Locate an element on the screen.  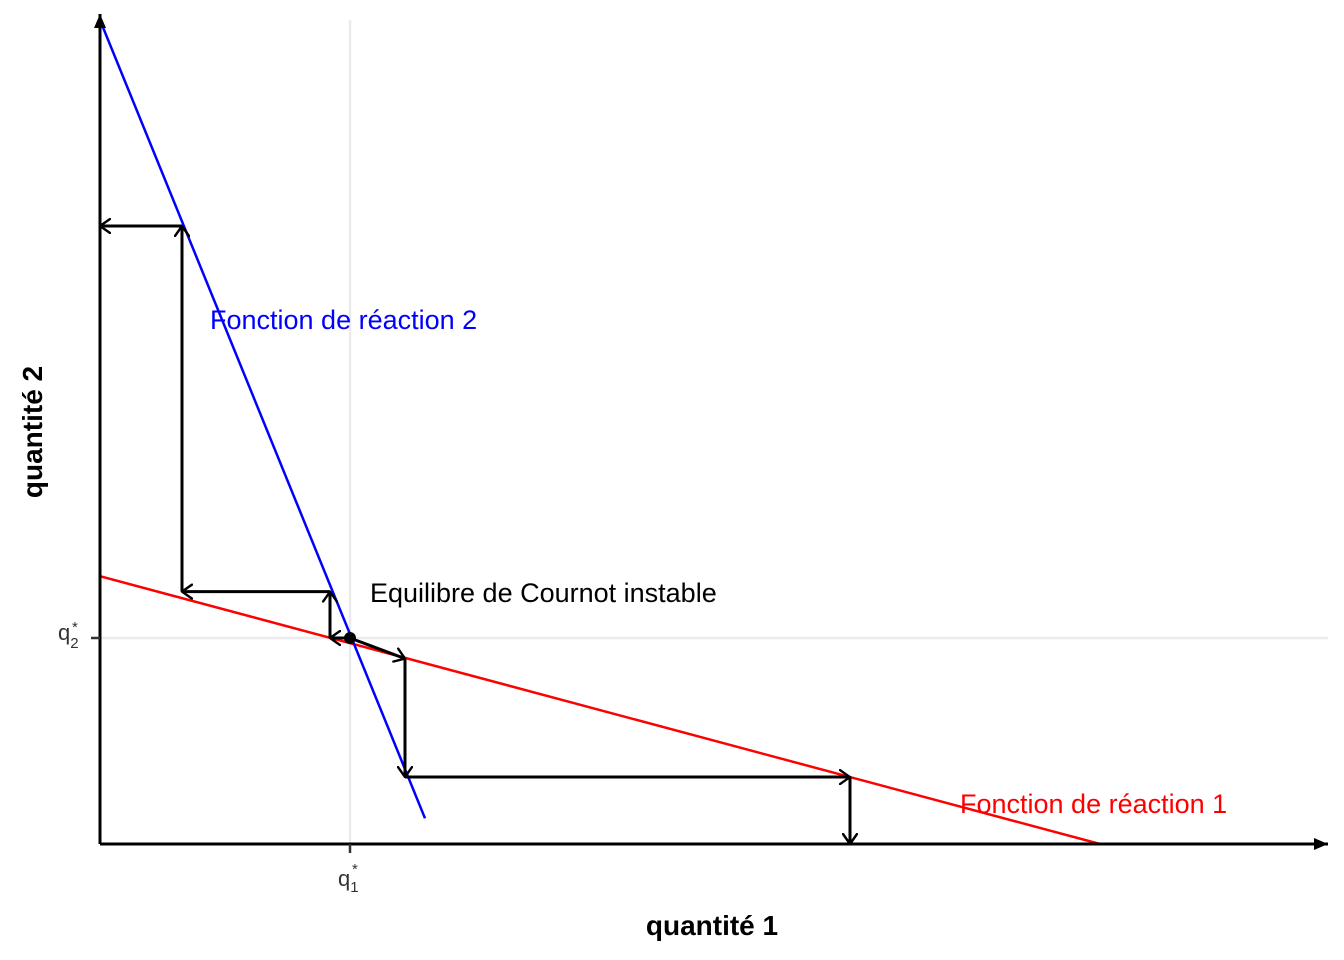
x-tick-label-superscript: * is located at coordinates (355, 869).